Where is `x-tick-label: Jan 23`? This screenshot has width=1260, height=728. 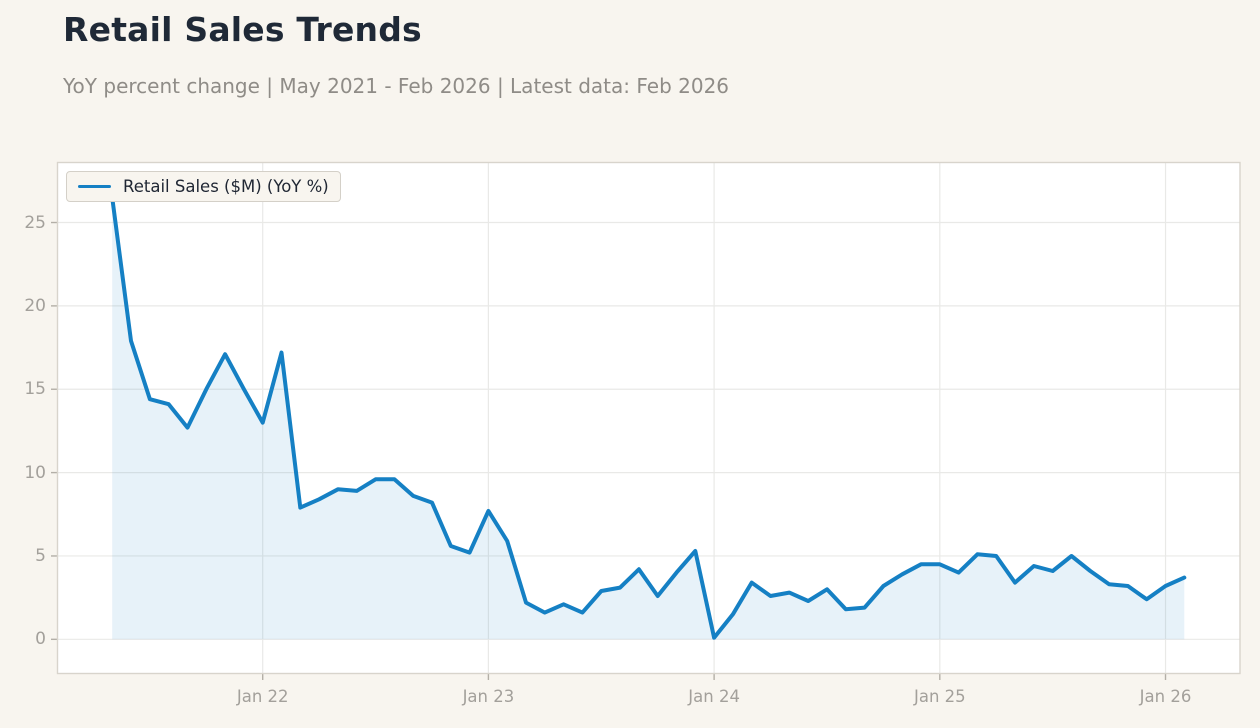 x-tick-label: Jan 23 is located at coordinates (488, 696).